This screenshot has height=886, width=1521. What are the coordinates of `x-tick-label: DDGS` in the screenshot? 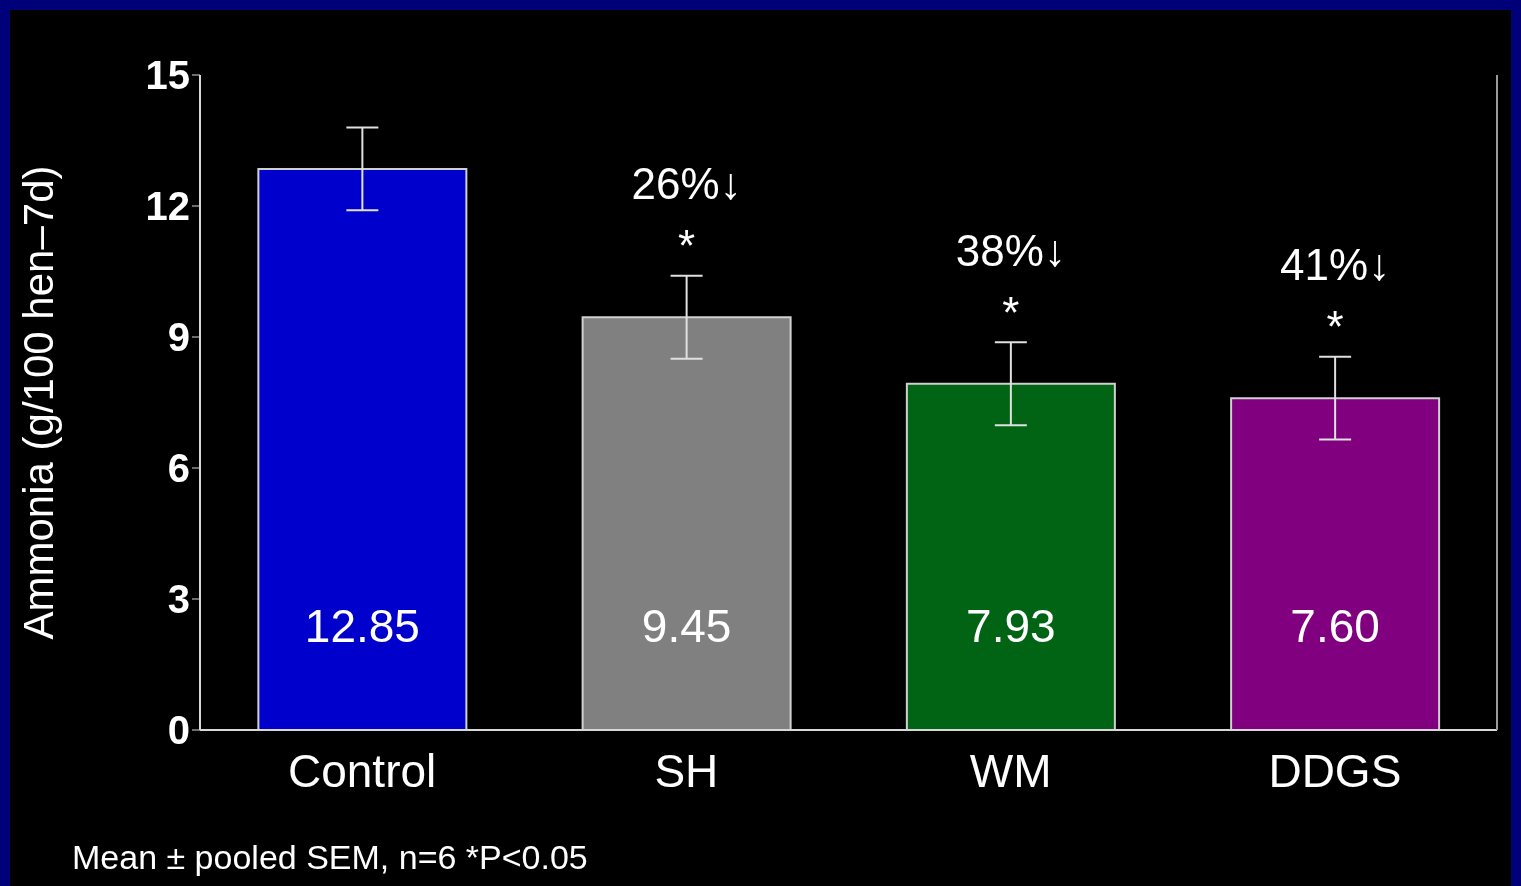 It's located at (1335, 770).